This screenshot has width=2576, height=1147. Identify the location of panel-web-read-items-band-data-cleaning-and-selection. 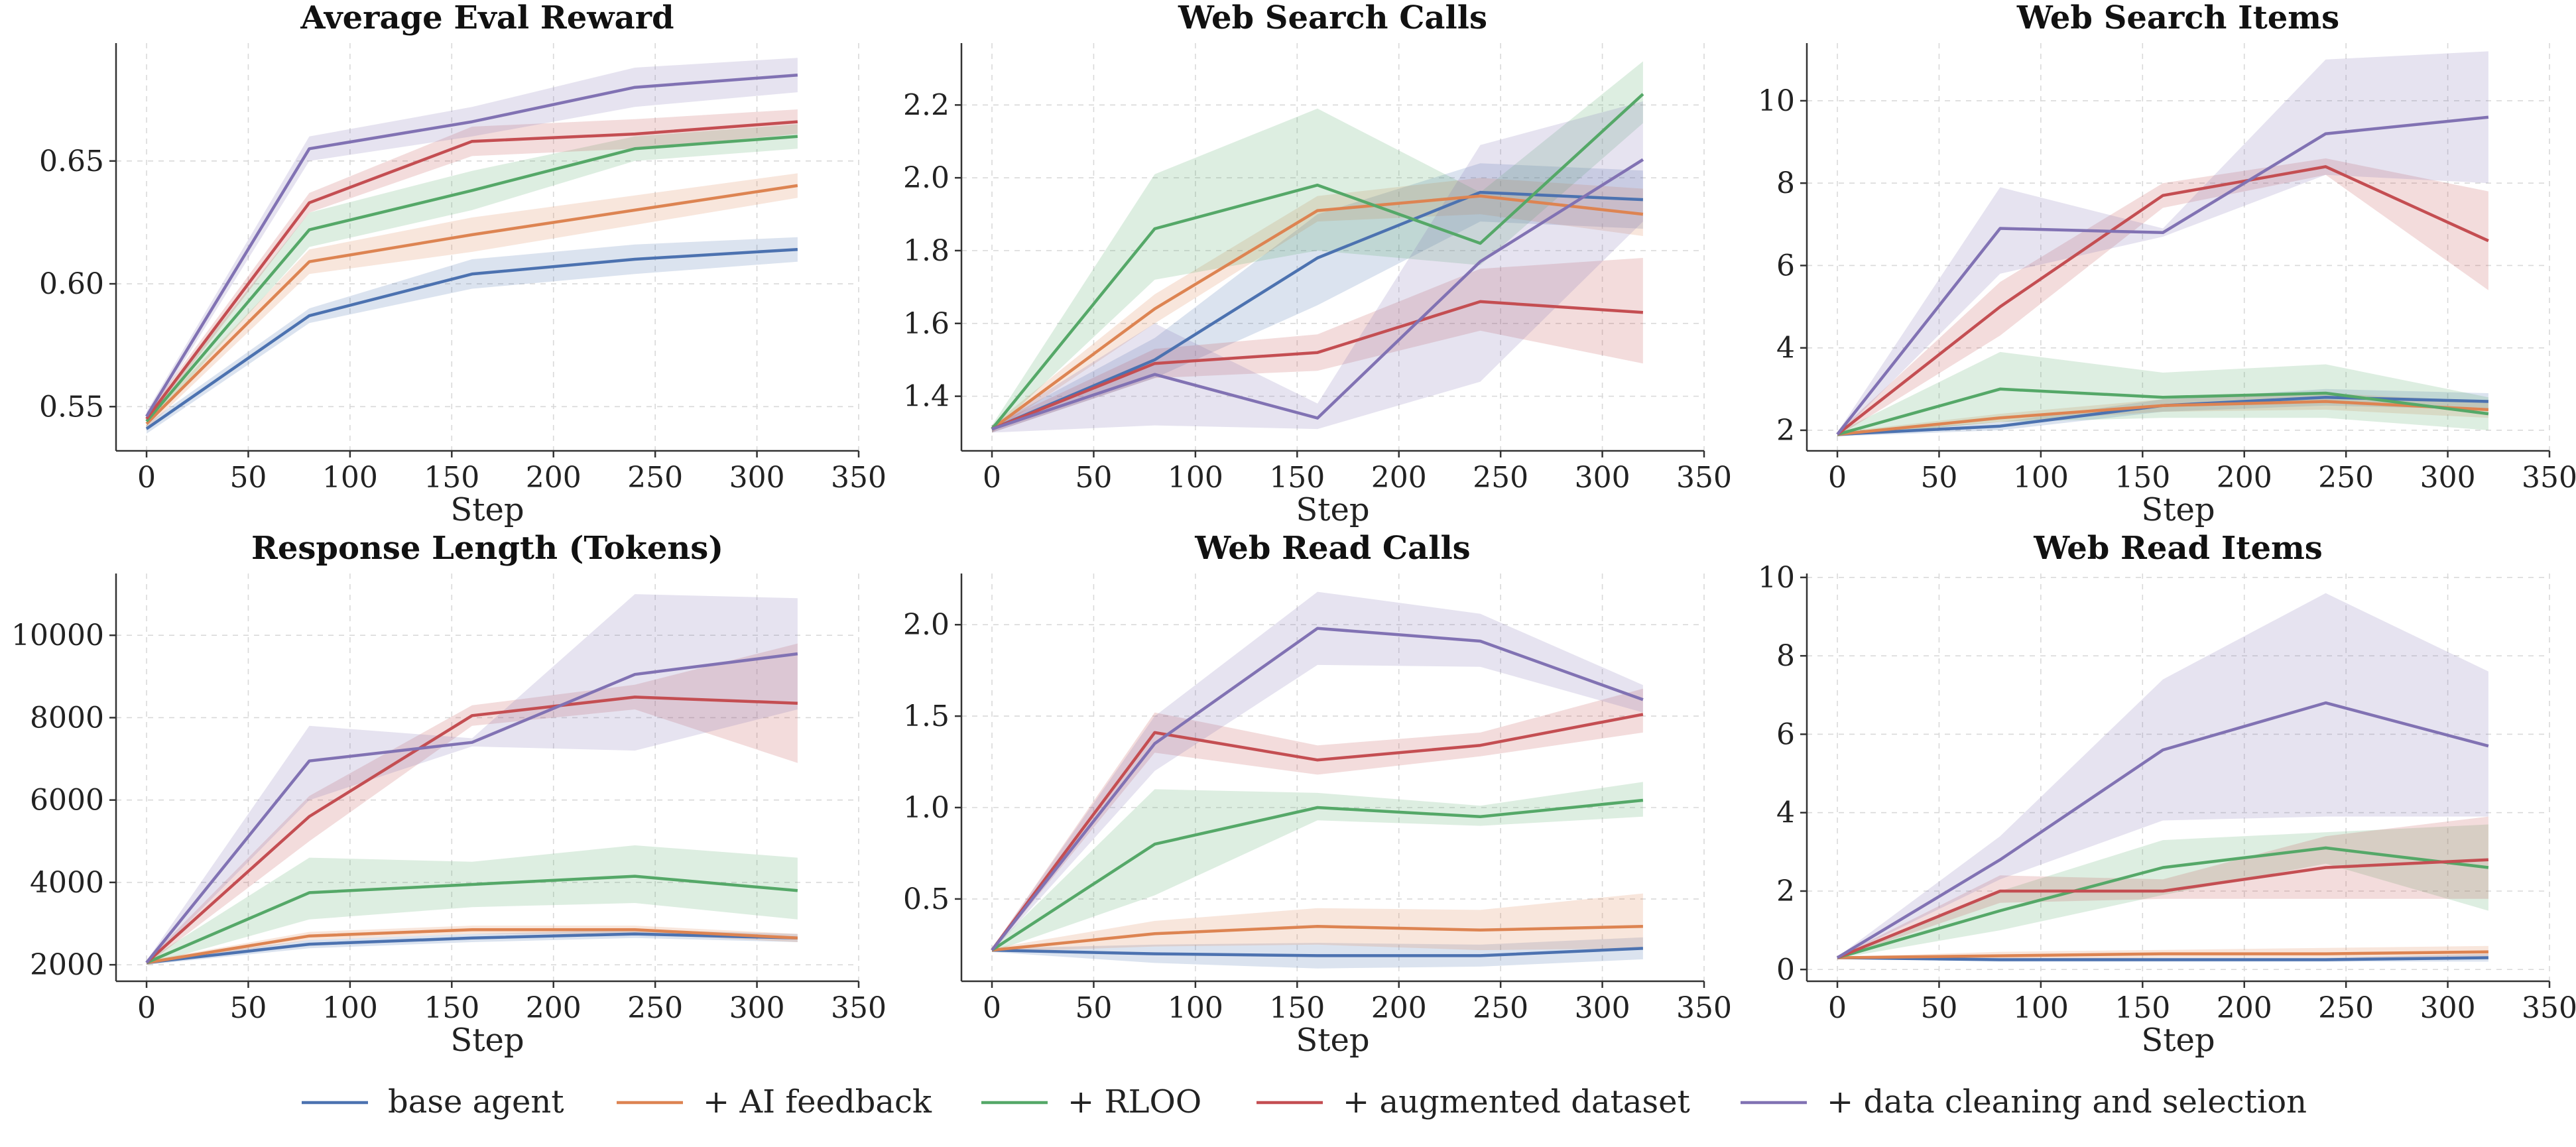
(2162, 776).